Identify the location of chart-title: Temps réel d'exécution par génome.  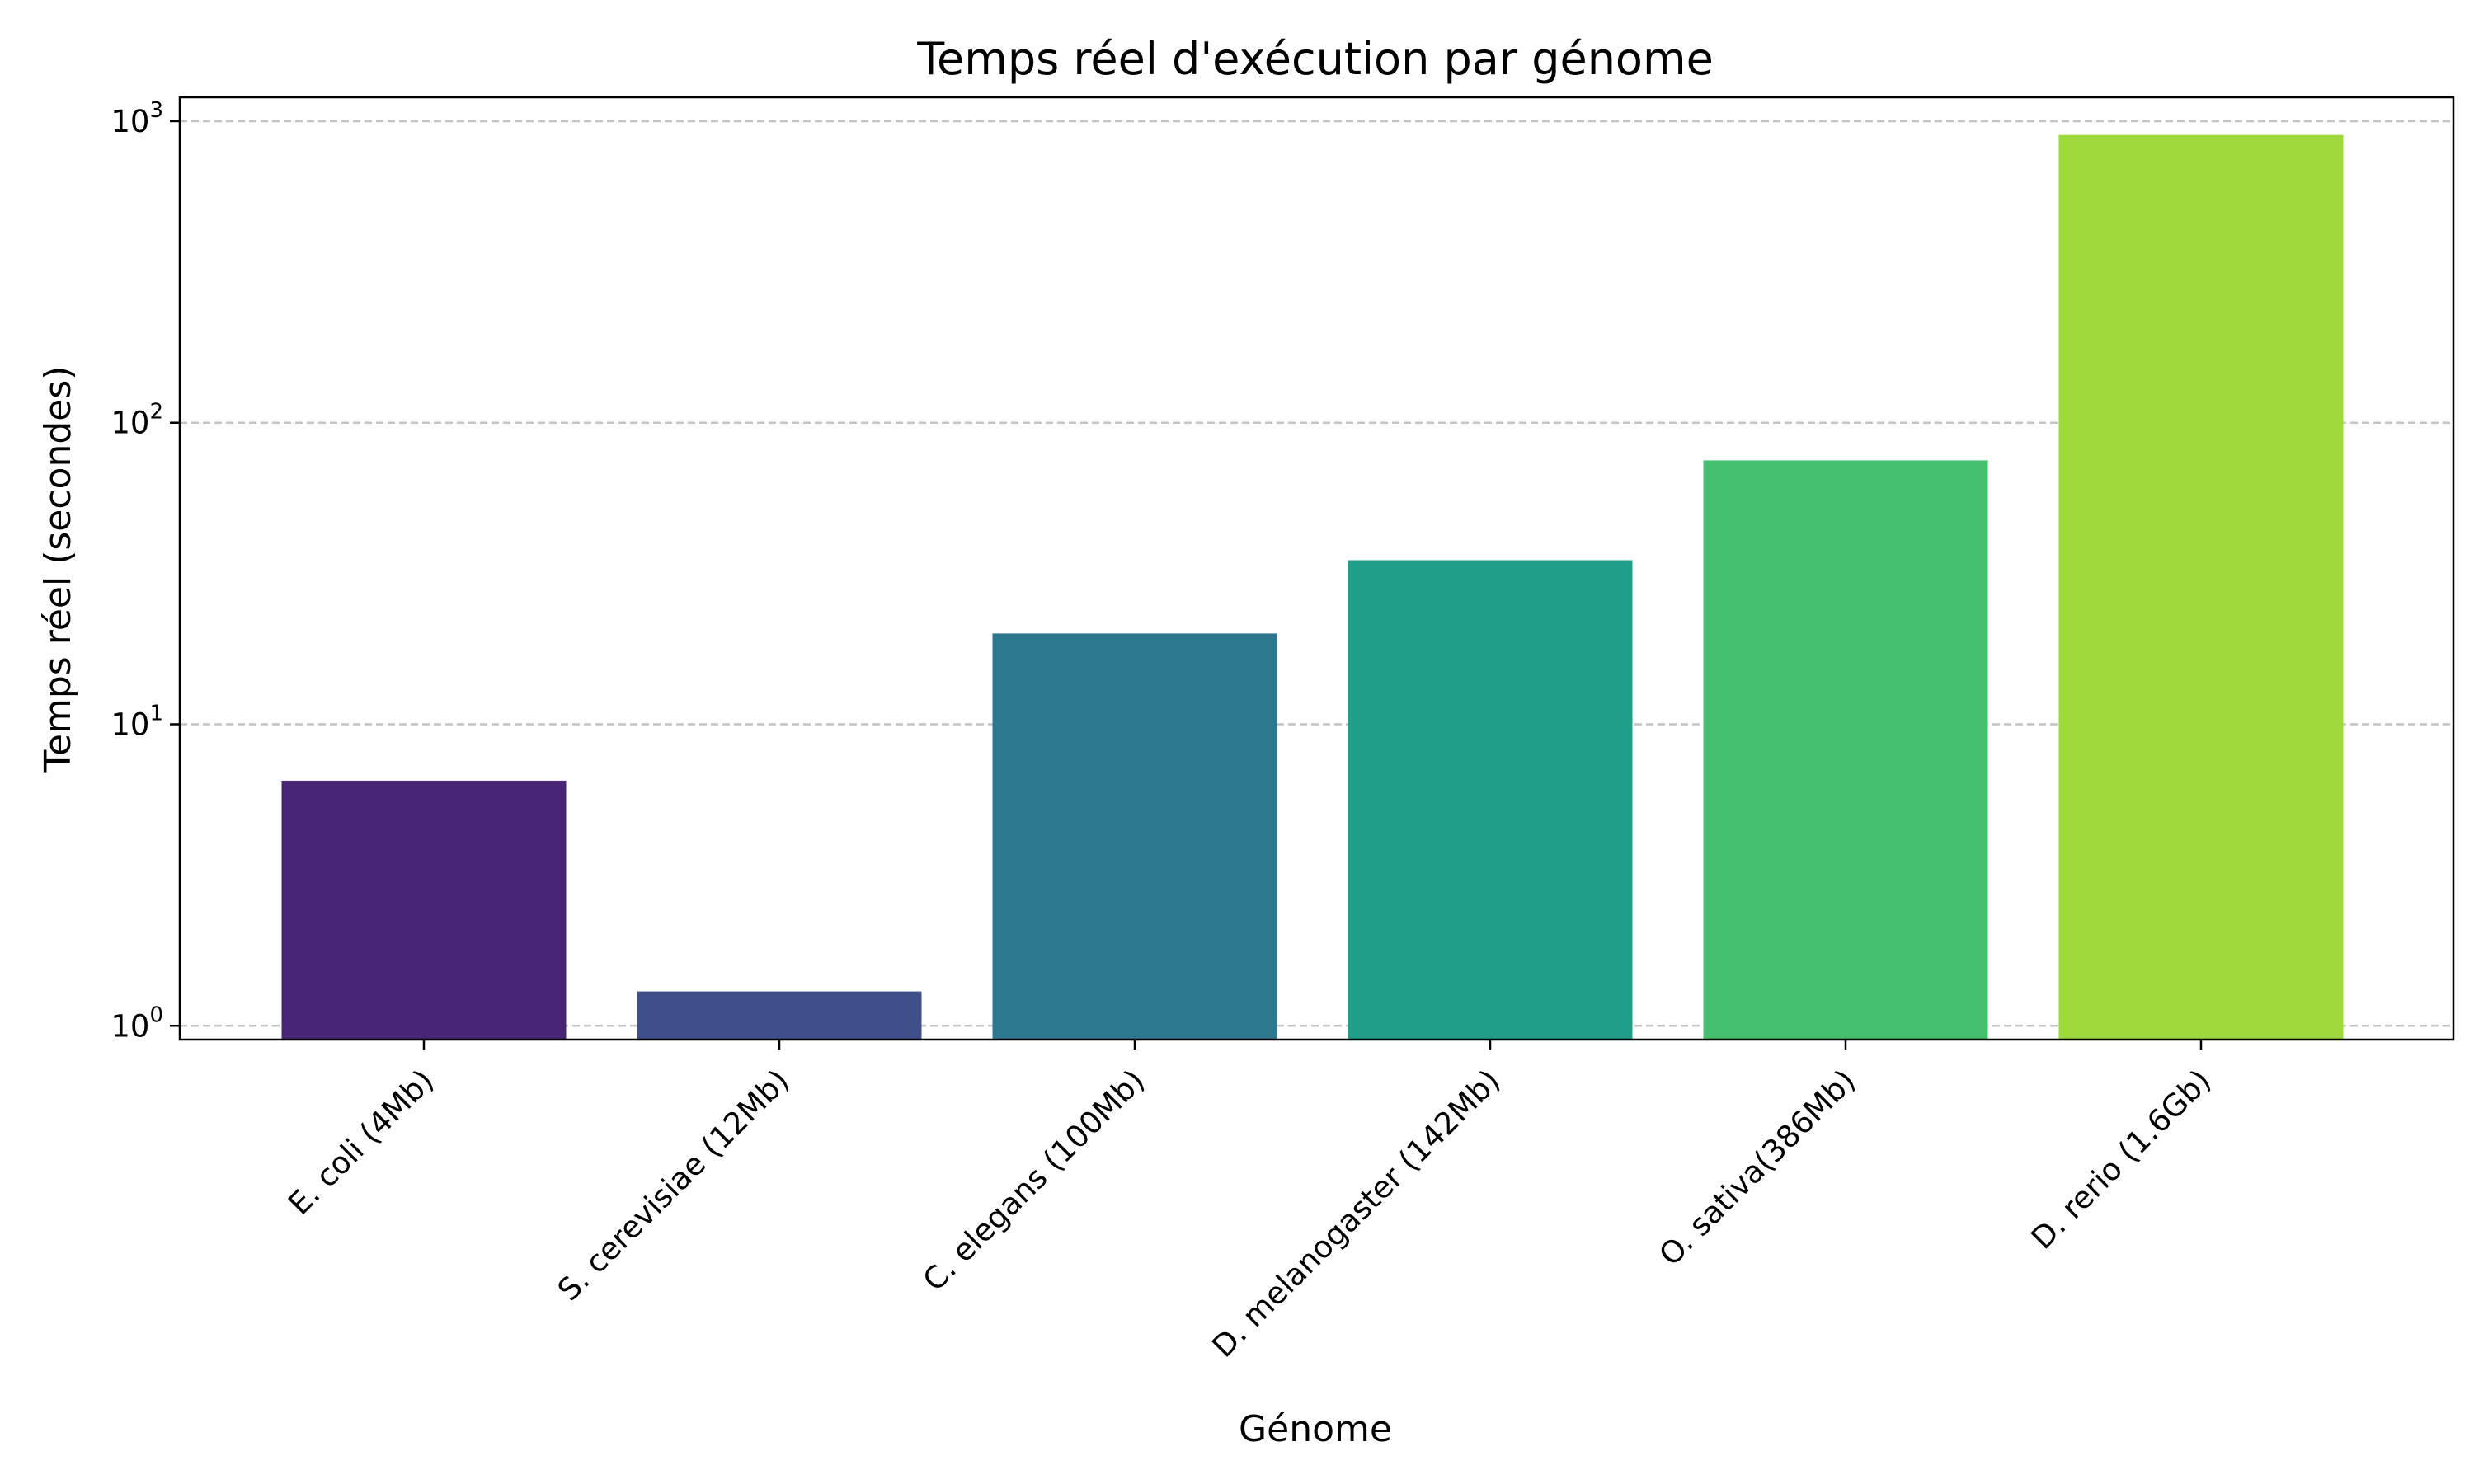
(1315, 59).